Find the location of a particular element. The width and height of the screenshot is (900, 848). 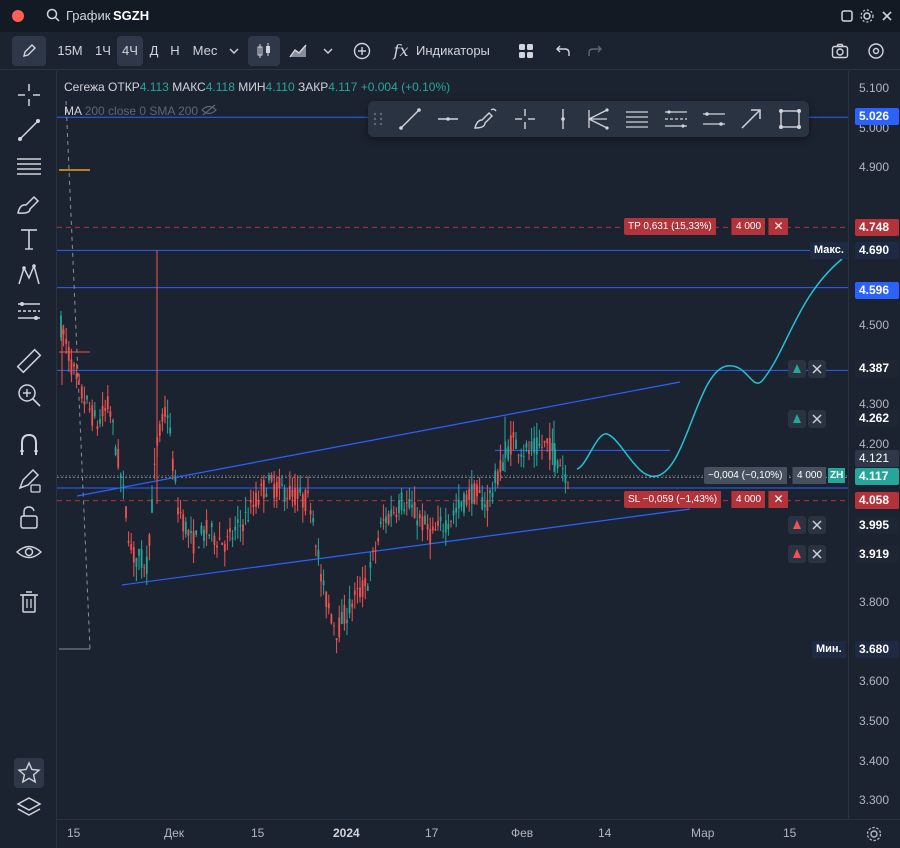

channel-upper-line is located at coordinates (378, 439).